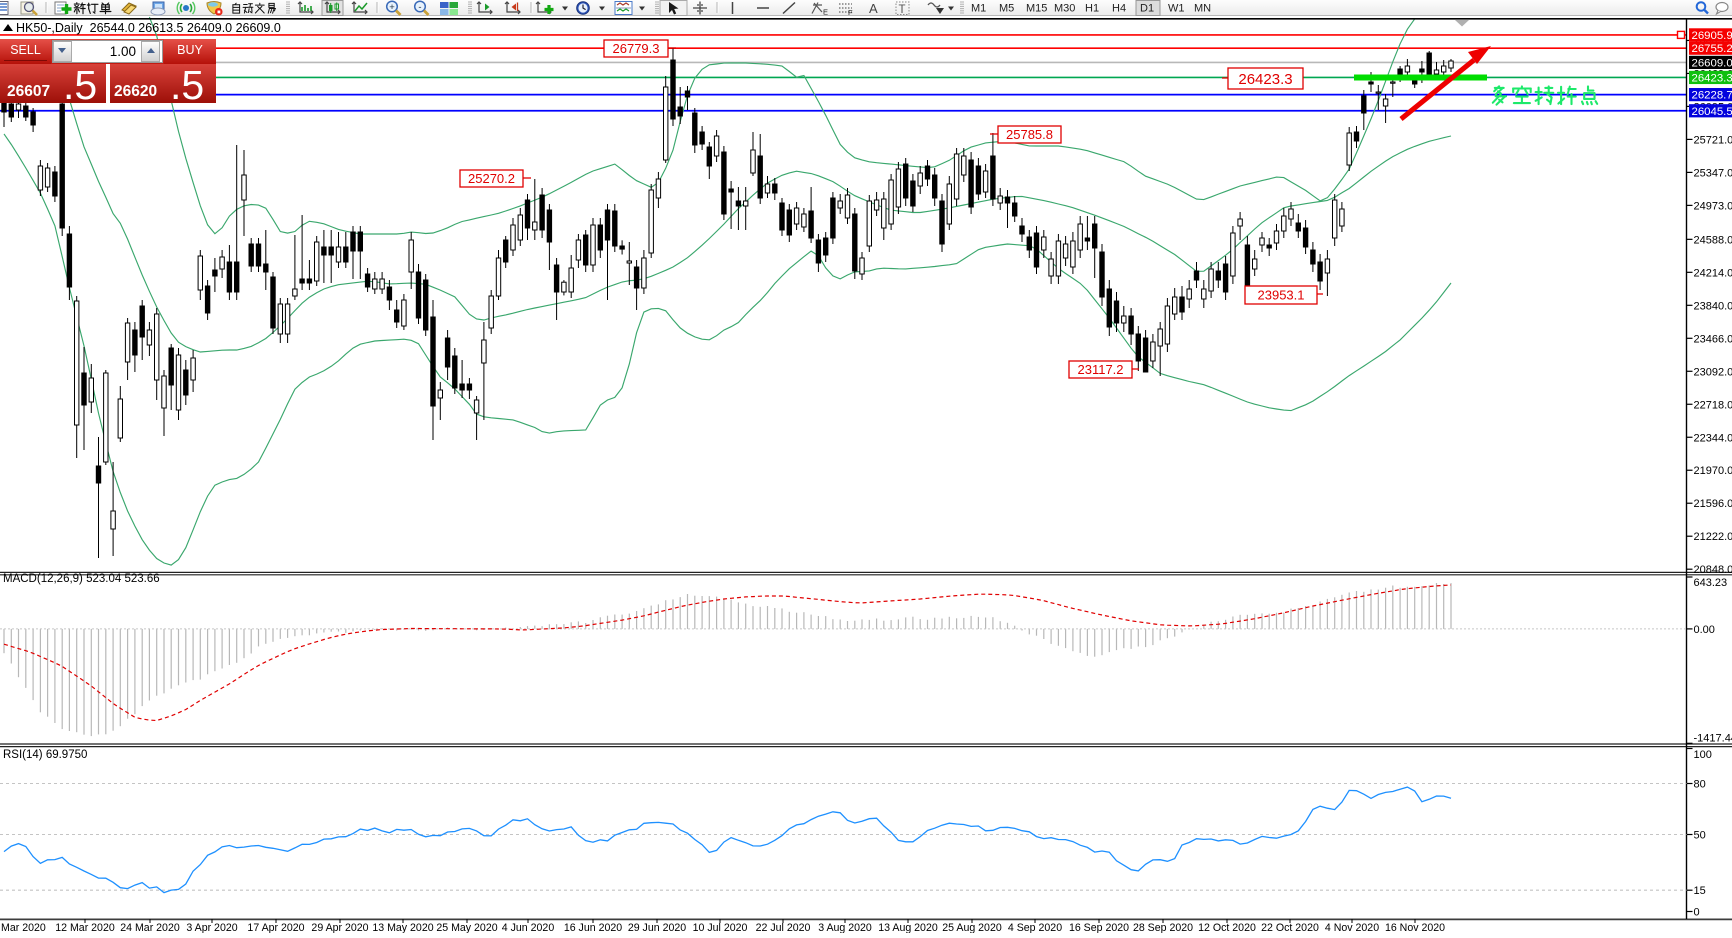 This screenshot has width=1732, height=938. Describe the element at coordinates (1713, 537) in the screenshot. I see `svg-text: 21222.0` at that location.